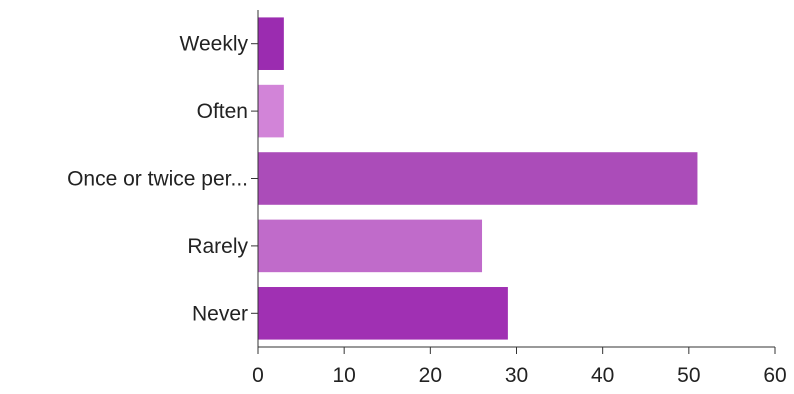 The height and width of the screenshot is (394, 794). I want to click on bar-once-or-twice-per, so click(478, 178).